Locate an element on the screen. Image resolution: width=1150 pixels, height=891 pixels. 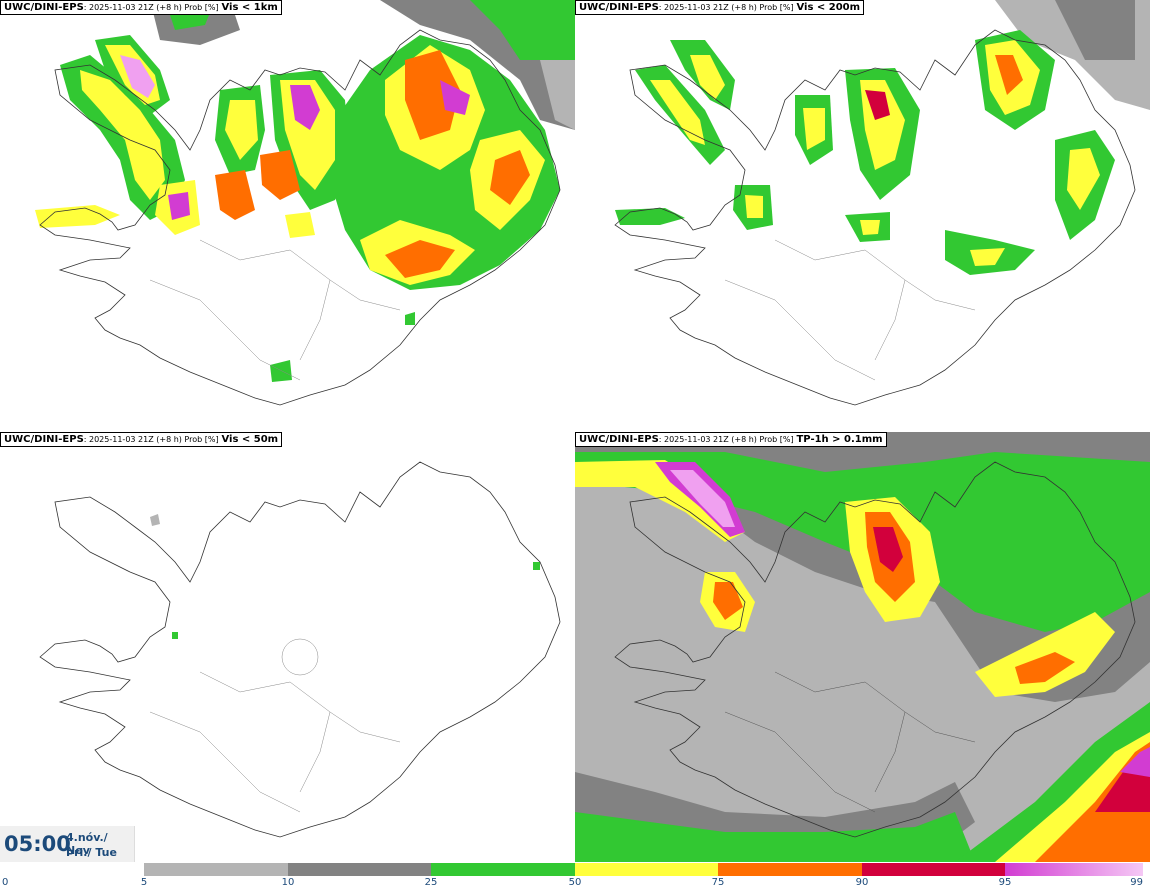
colorbar-tick-label: 25 is located at coordinates (431, 882).